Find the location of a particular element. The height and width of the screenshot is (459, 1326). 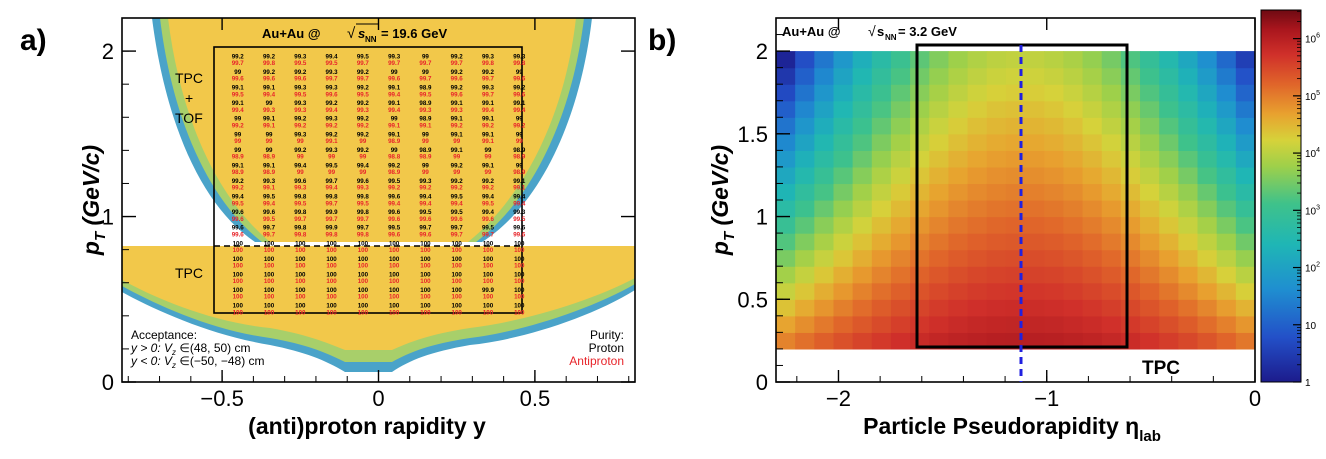

panel-a-purity-legend: Purity: Proton Antiproton is located at coordinates (596, 348).